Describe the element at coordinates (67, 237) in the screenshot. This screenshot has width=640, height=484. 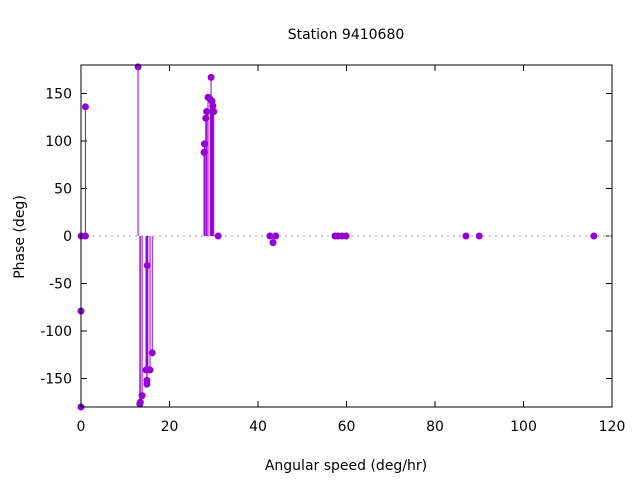
I see `y-tick-label: 0` at that location.